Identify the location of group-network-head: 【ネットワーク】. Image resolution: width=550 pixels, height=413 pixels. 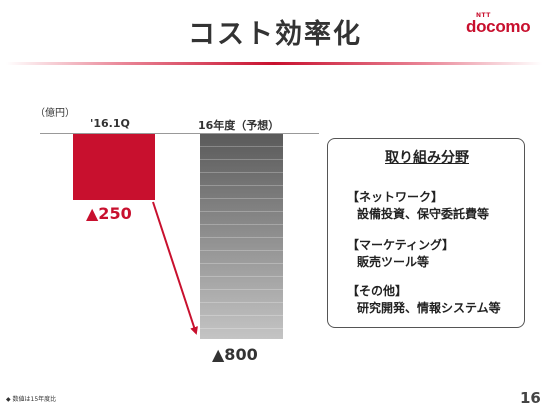
(395, 197).